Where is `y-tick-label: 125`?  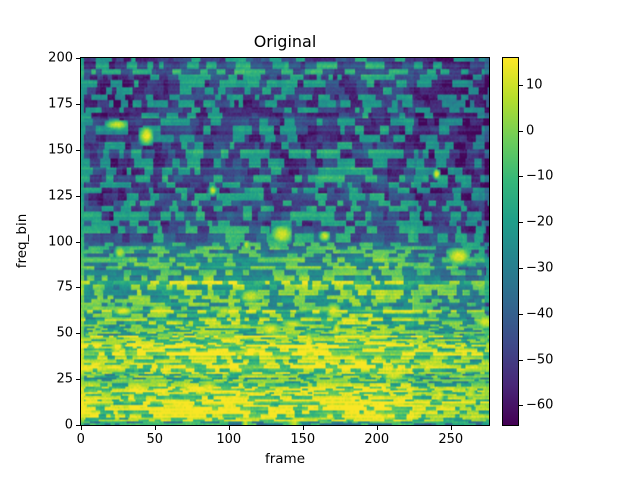 y-tick-label: 125 is located at coordinates (60, 196).